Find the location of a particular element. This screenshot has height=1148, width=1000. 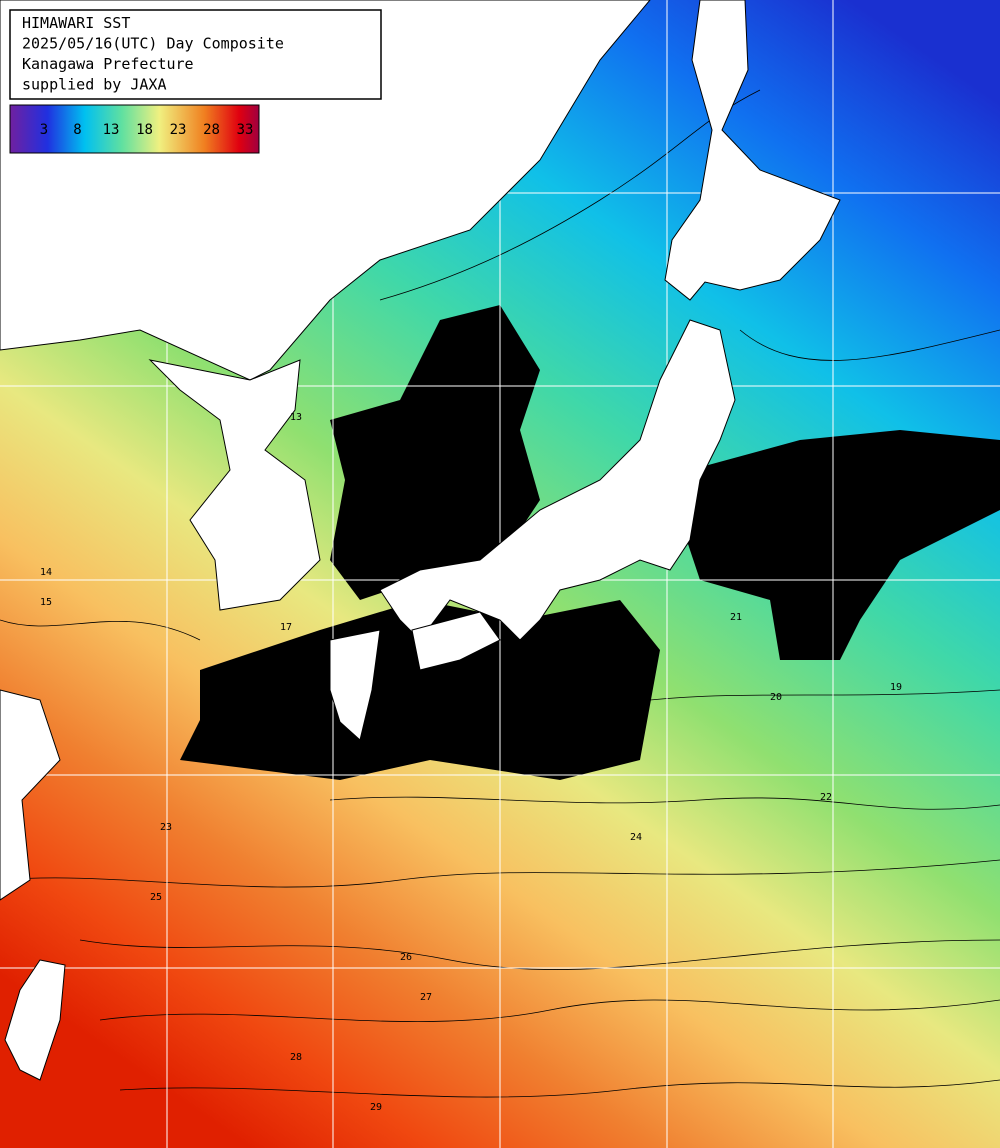

legend-tick-label: 13 is located at coordinates (111, 130).